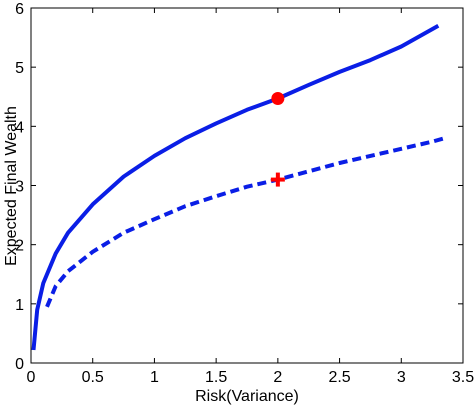 Image resolution: width=474 pixels, height=406 pixels. What do you see at coordinates (216, 377) in the screenshot?
I see `x-tick-label: 1.5` at bounding box center [216, 377].